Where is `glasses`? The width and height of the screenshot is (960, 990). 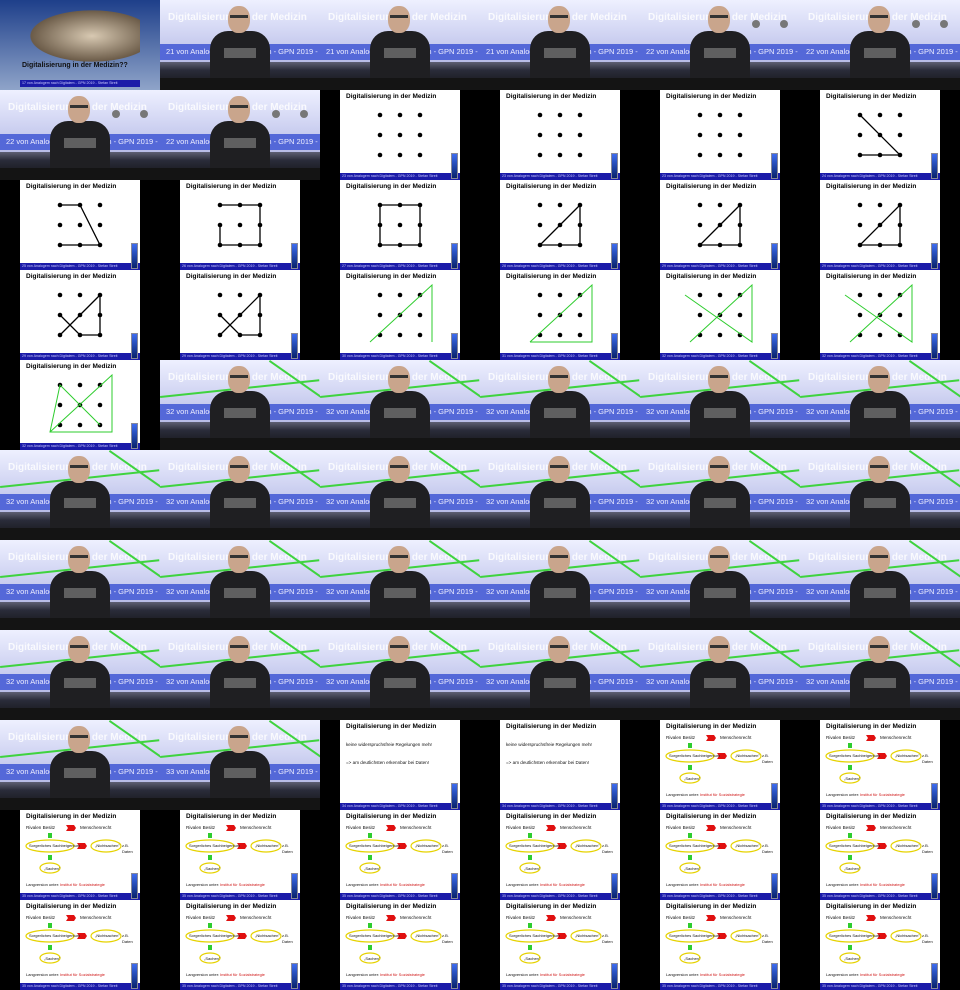
glasses is located at coordinates (399, 646).